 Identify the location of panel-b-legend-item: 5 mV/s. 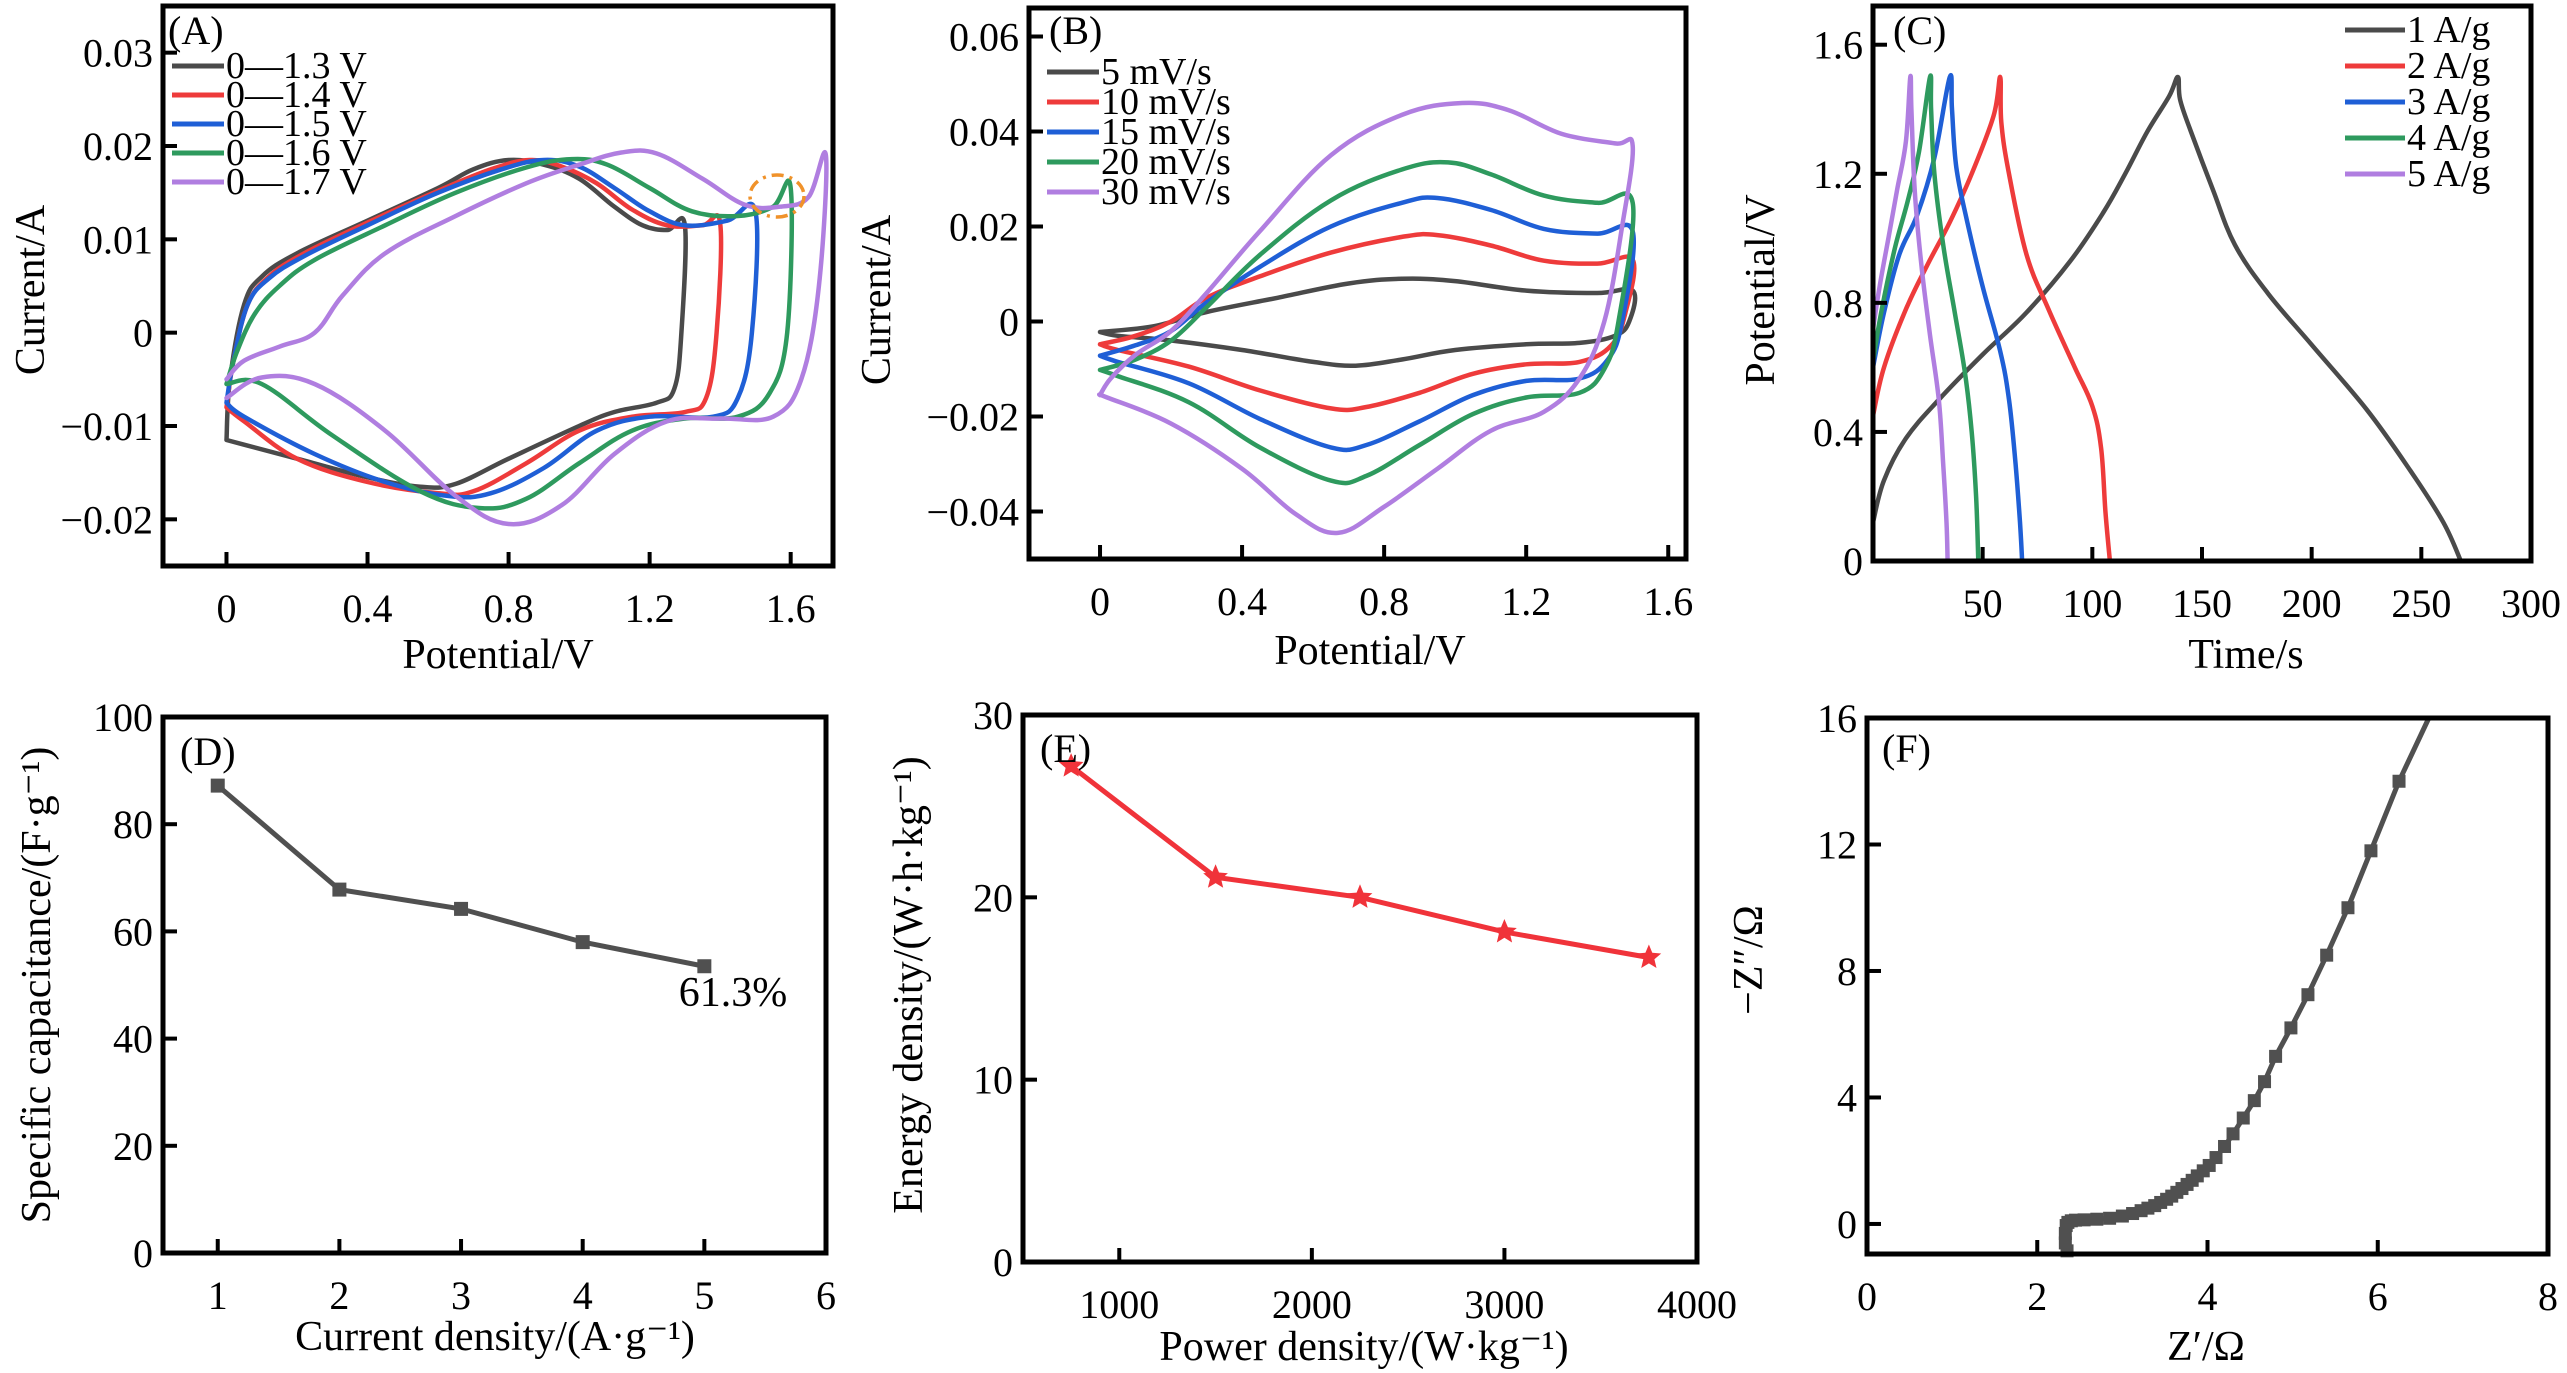
(1129, 72).